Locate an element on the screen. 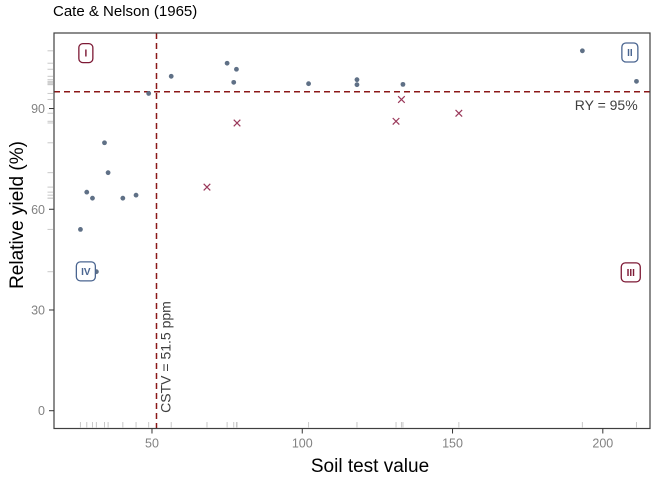 Image resolution: width=672 pixels, height=480 pixels. y-axis-title: Relative yield (%) is located at coordinates (17, 215).